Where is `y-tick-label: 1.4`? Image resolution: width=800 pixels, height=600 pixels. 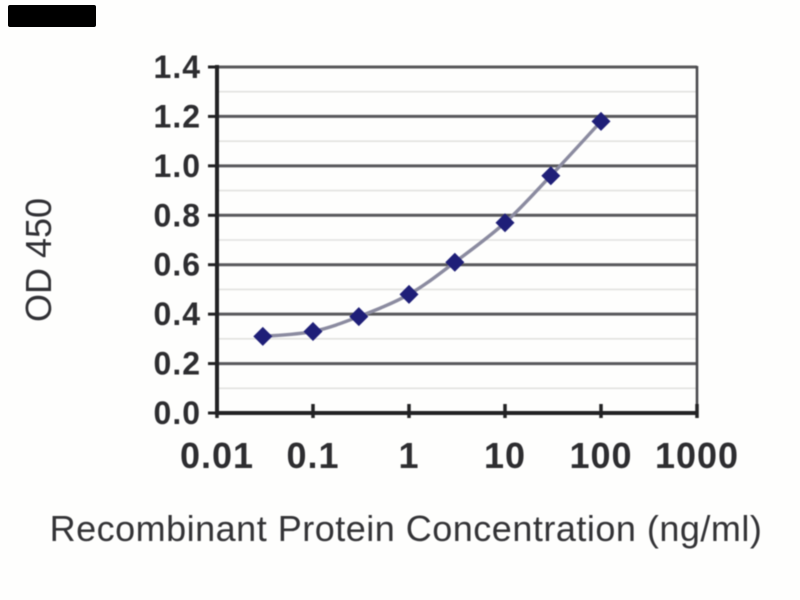 y-tick-label: 1.4 is located at coordinates (177, 67).